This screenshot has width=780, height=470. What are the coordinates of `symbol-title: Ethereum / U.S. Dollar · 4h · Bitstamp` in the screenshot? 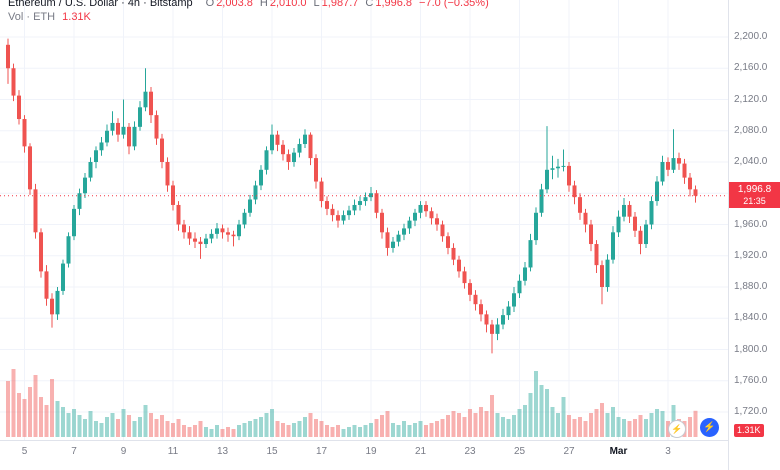 It's located at (100, 4).